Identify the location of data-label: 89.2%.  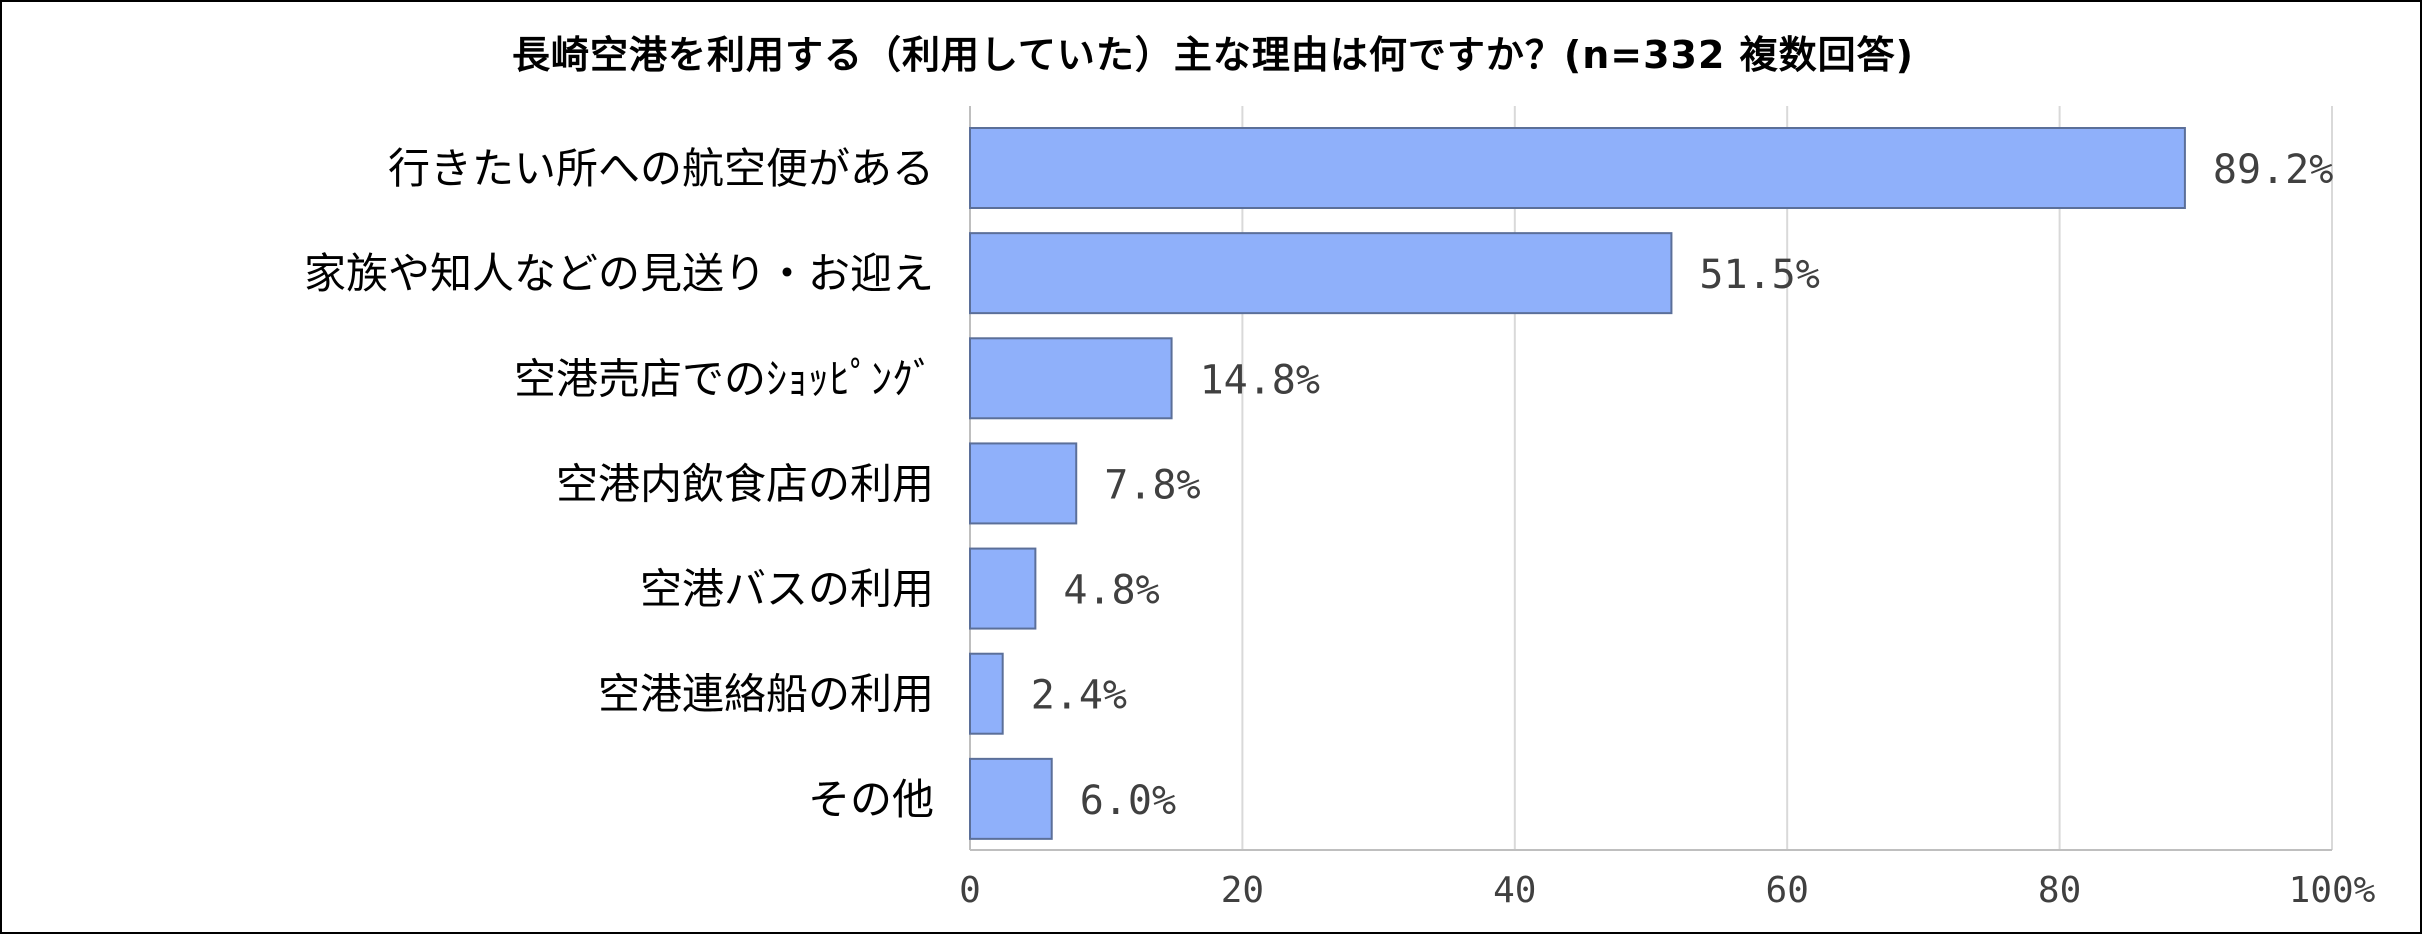
(2273, 170).